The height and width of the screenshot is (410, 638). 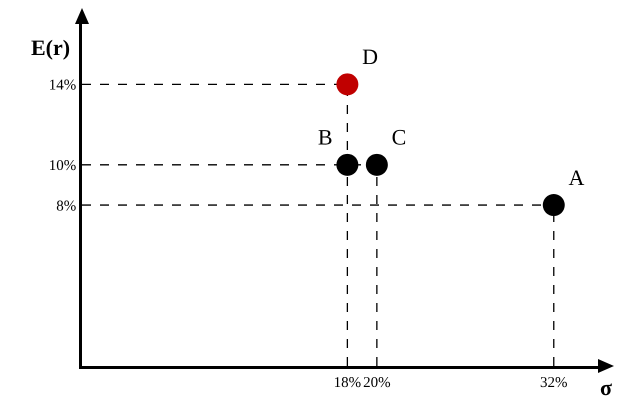 I want to click on x-tick-label: 18%, so click(x=348, y=382).